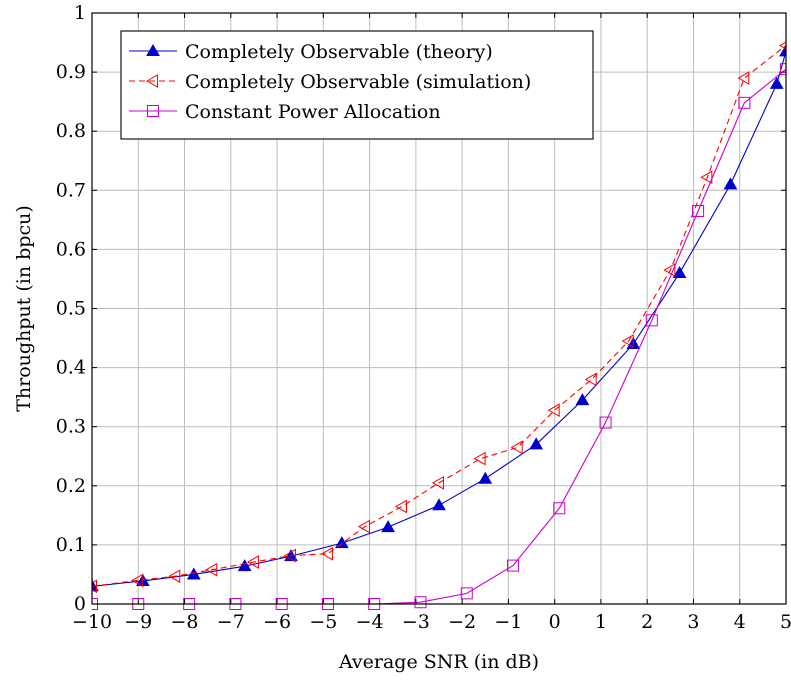  I want to click on x-tick-label: 4, so click(740, 622).